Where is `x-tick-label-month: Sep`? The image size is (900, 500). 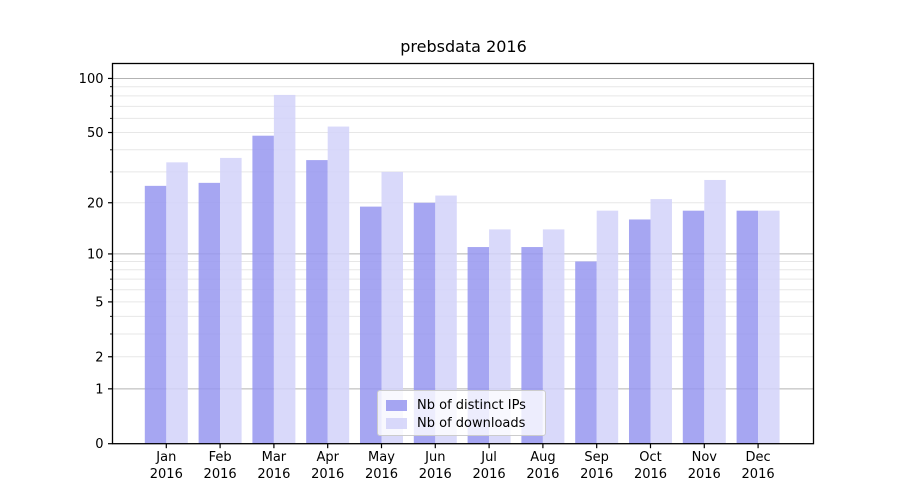 x-tick-label-month: Sep is located at coordinates (596, 457).